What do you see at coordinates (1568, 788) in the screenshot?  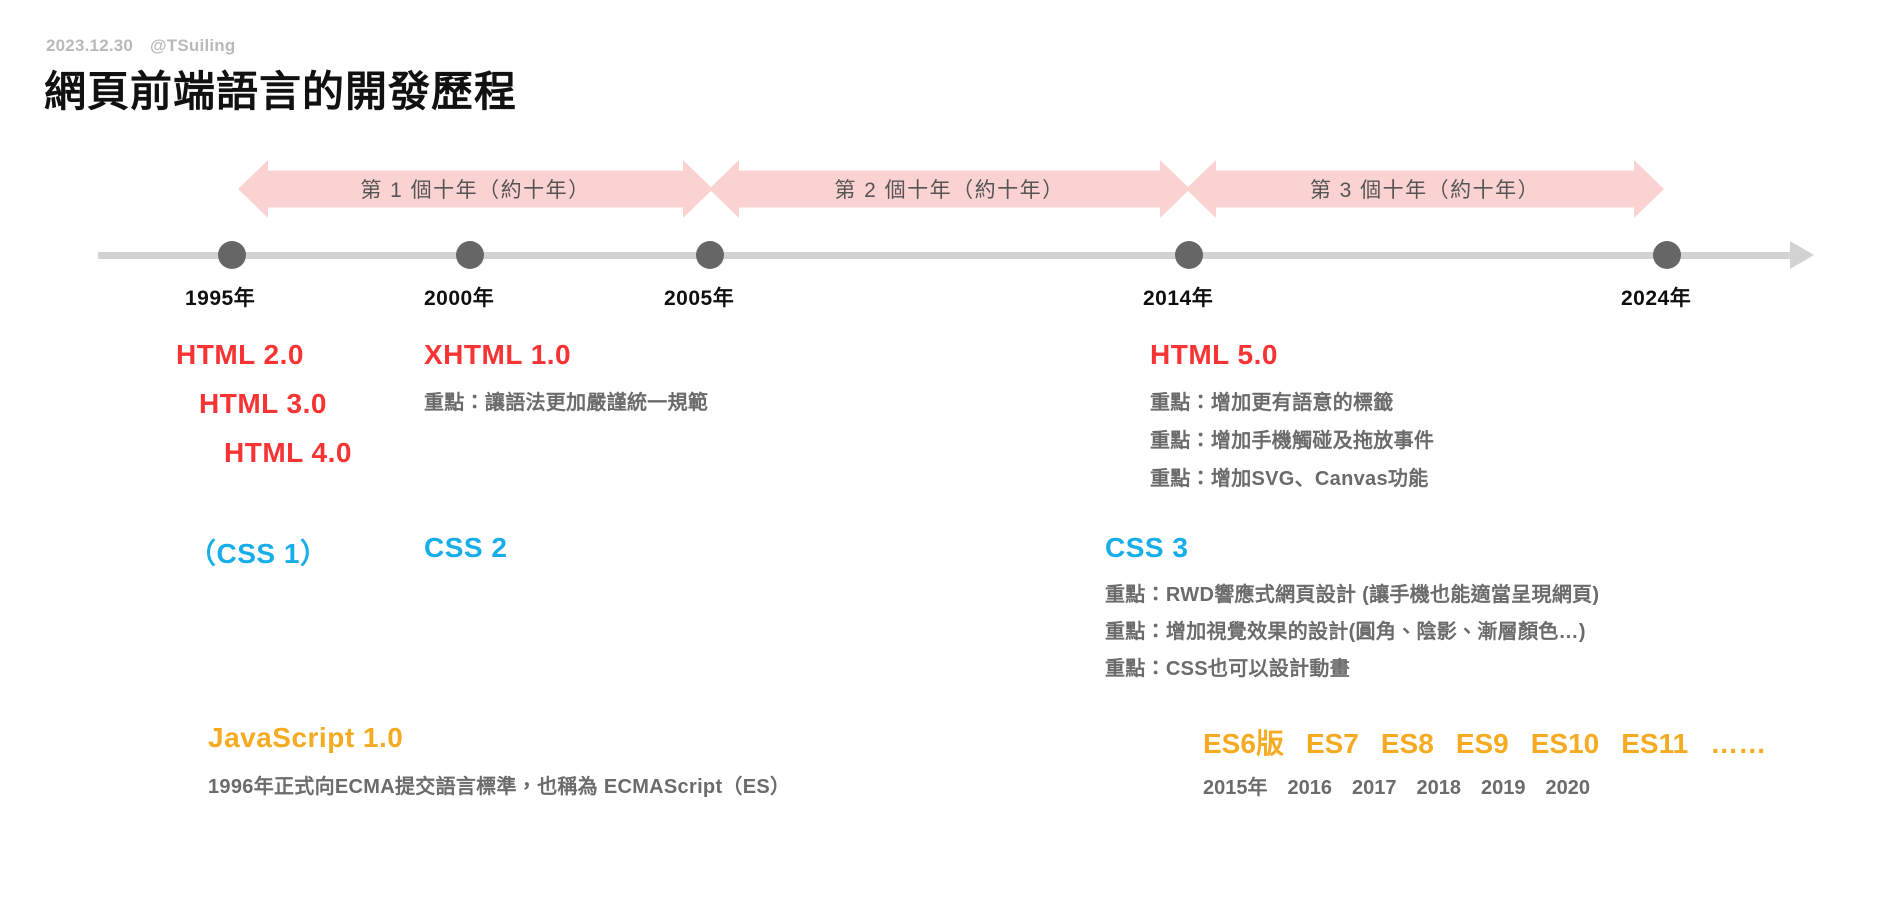 I see `es-year-2020: 2020` at bounding box center [1568, 788].